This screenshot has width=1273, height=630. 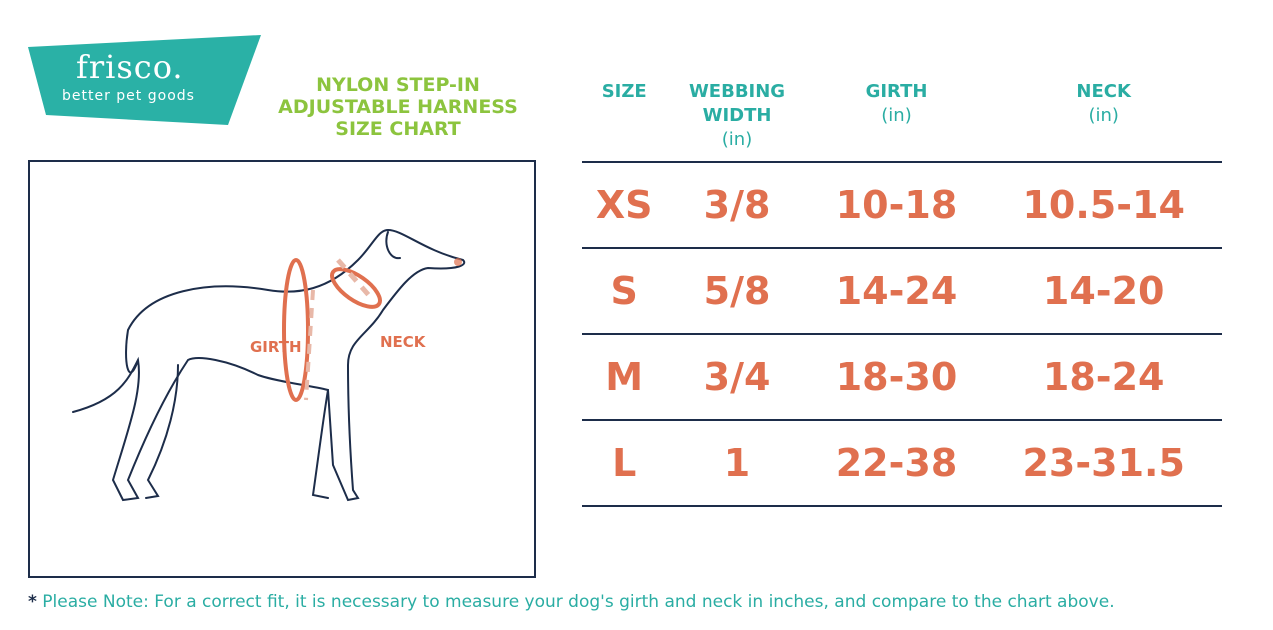 I want to click on header-label: WEBBING, so click(x=737, y=91).